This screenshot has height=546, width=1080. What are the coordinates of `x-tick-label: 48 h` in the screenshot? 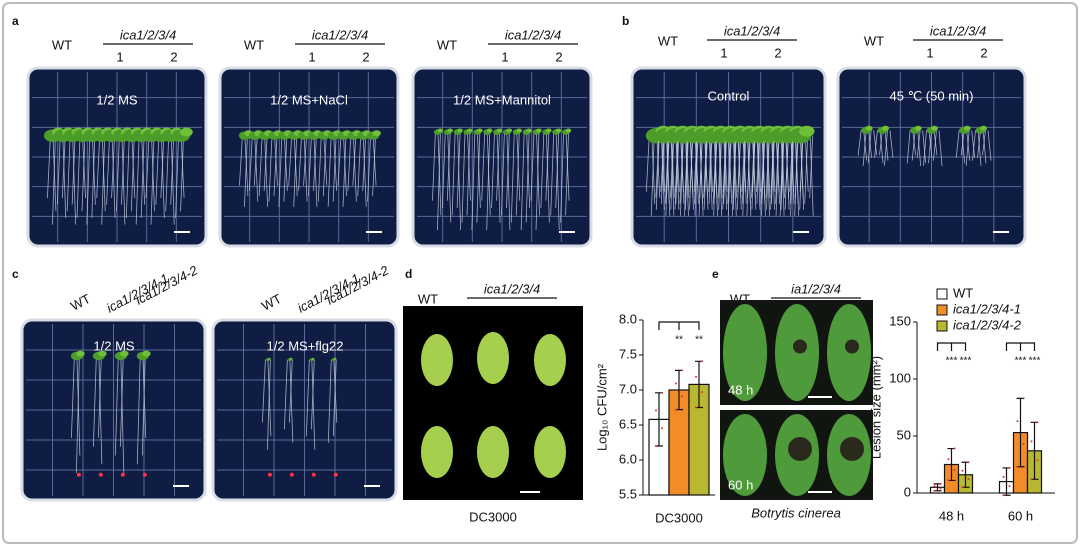 It's located at (951, 515).